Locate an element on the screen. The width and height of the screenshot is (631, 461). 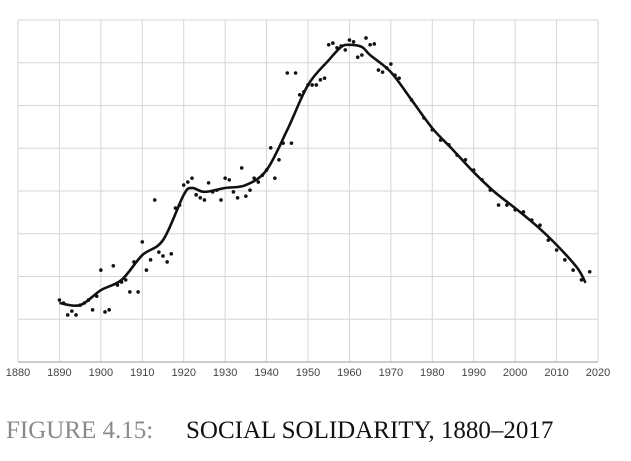
x-tick-label: 1970 is located at coordinates (391, 373).